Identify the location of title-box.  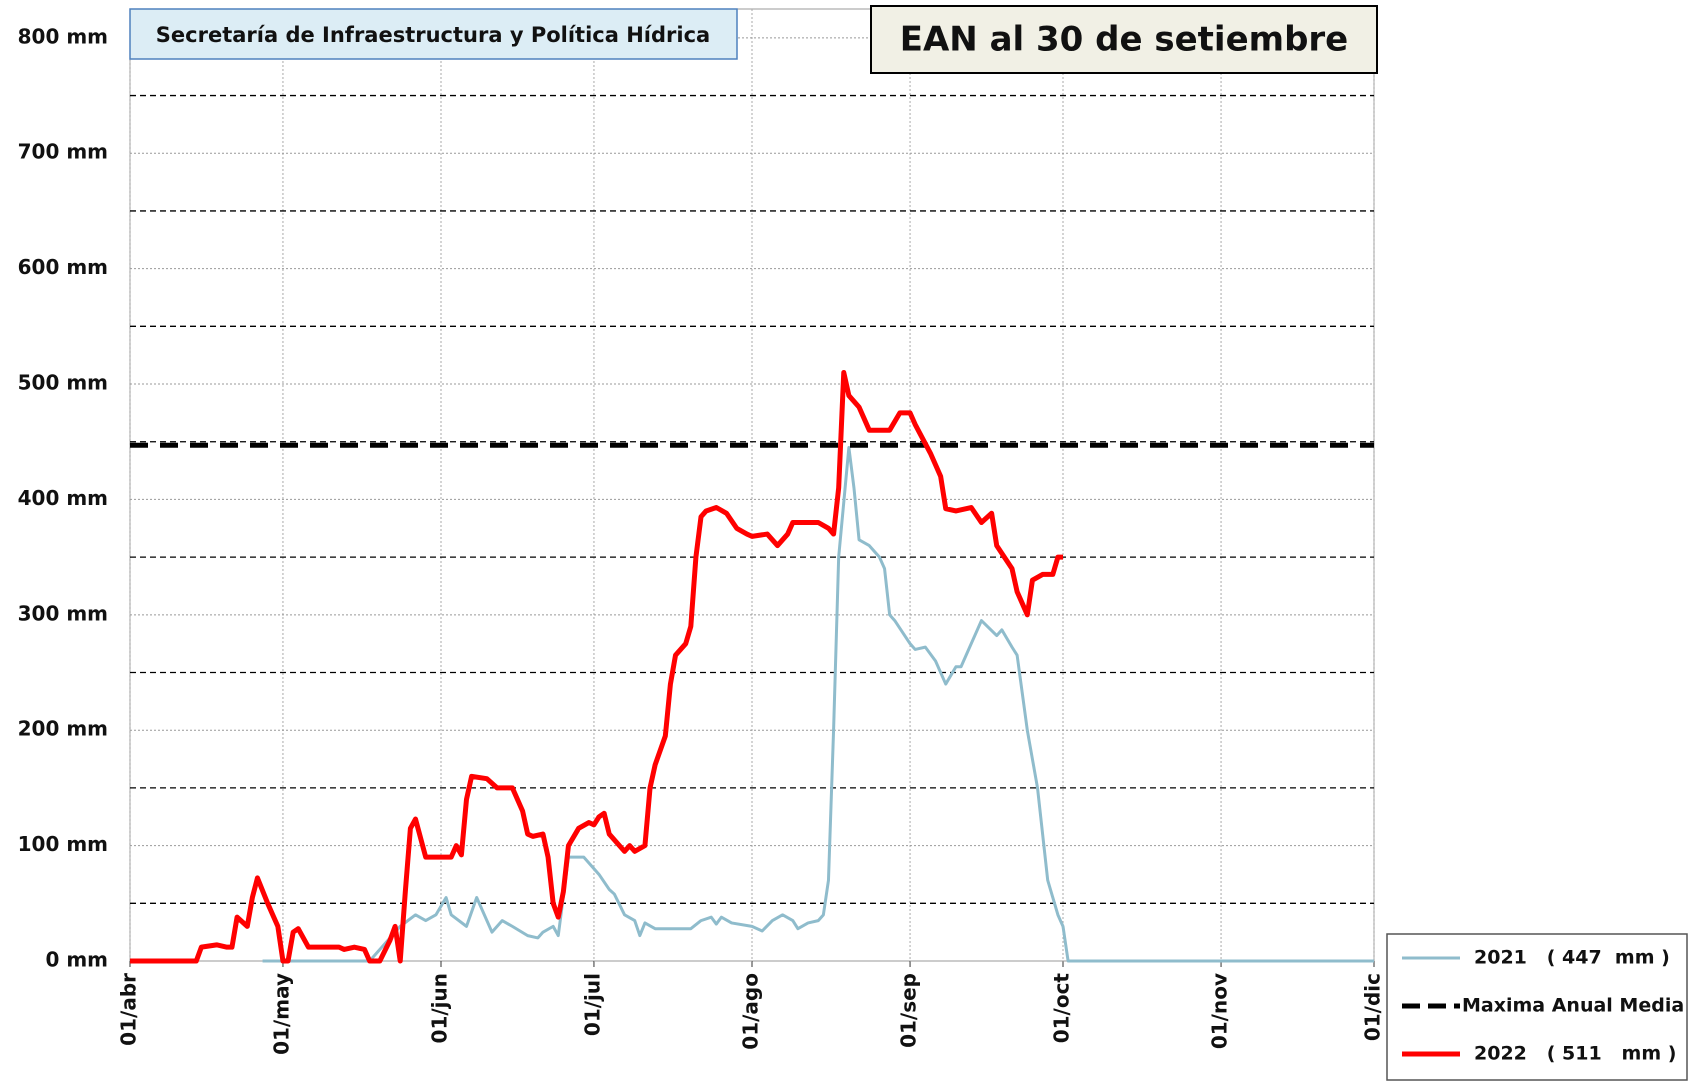
(1124, 39).